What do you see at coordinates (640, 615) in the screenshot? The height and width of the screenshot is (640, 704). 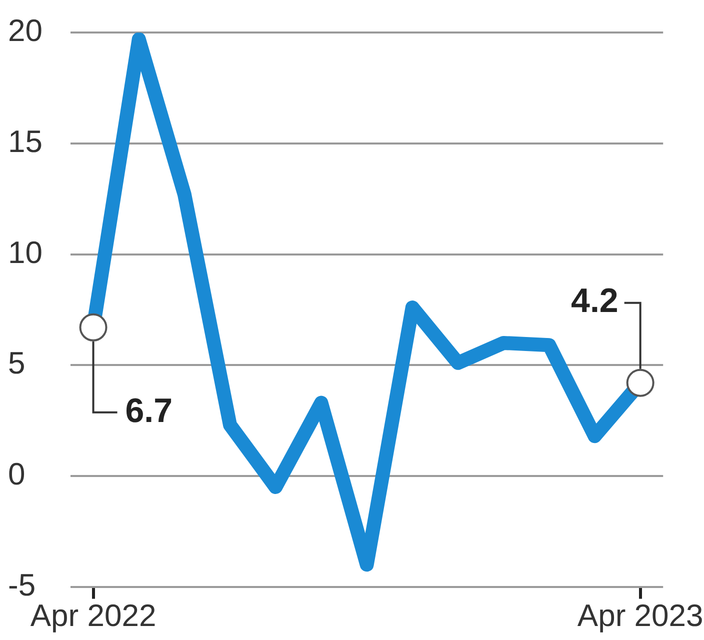 I see `x-tick-label: Apr 2023` at bounding box center [640, 615].